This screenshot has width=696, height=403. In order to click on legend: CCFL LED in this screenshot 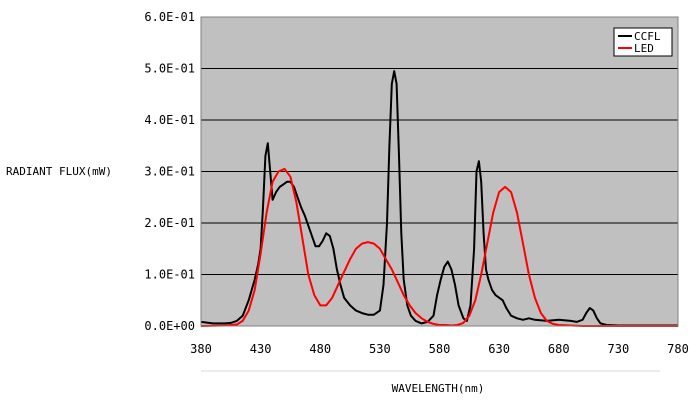, I will do `click(643, 42)`.